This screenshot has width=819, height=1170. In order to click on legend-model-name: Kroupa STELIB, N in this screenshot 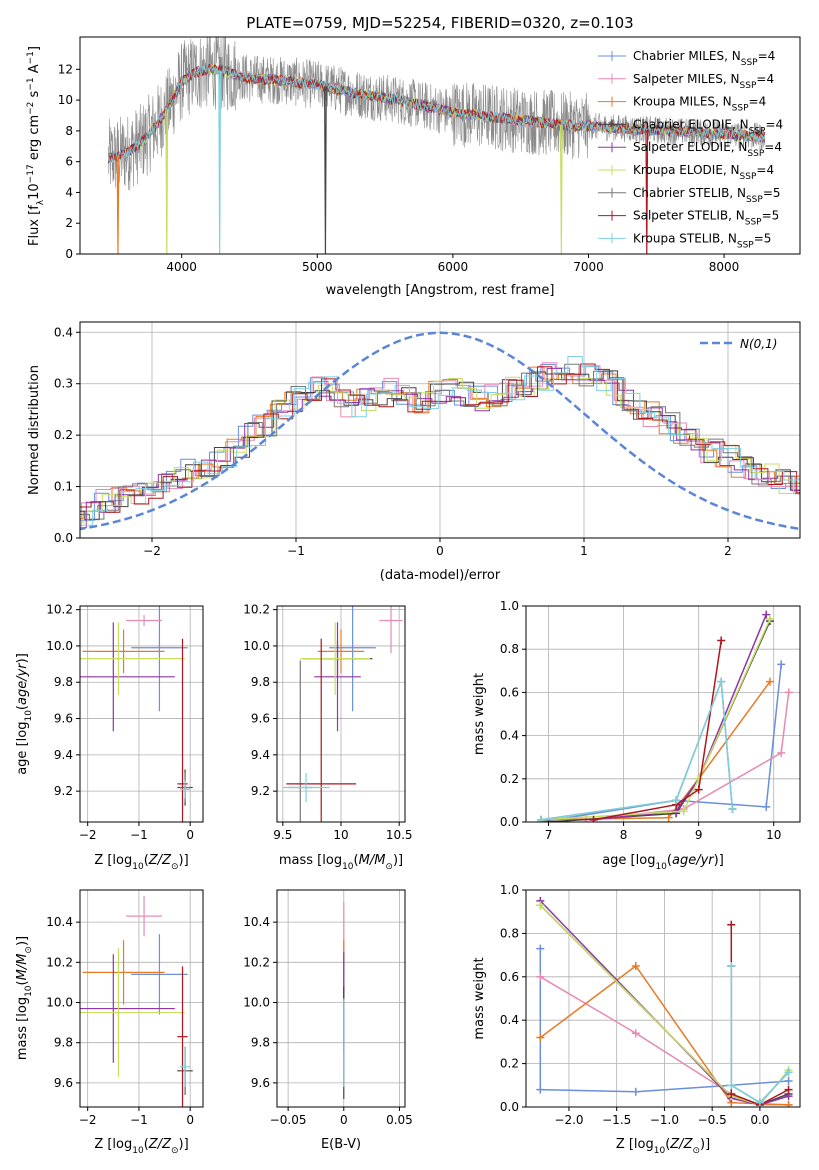, I will do `click(685, 238)`.